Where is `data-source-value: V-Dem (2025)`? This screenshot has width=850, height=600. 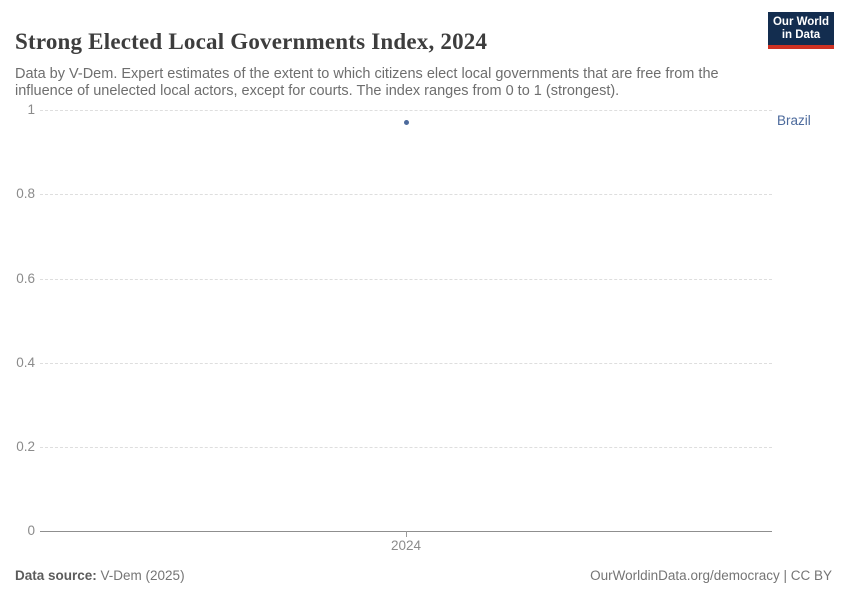 data-source-value: V-Dem (2025) is located at coordinates (140, 575).